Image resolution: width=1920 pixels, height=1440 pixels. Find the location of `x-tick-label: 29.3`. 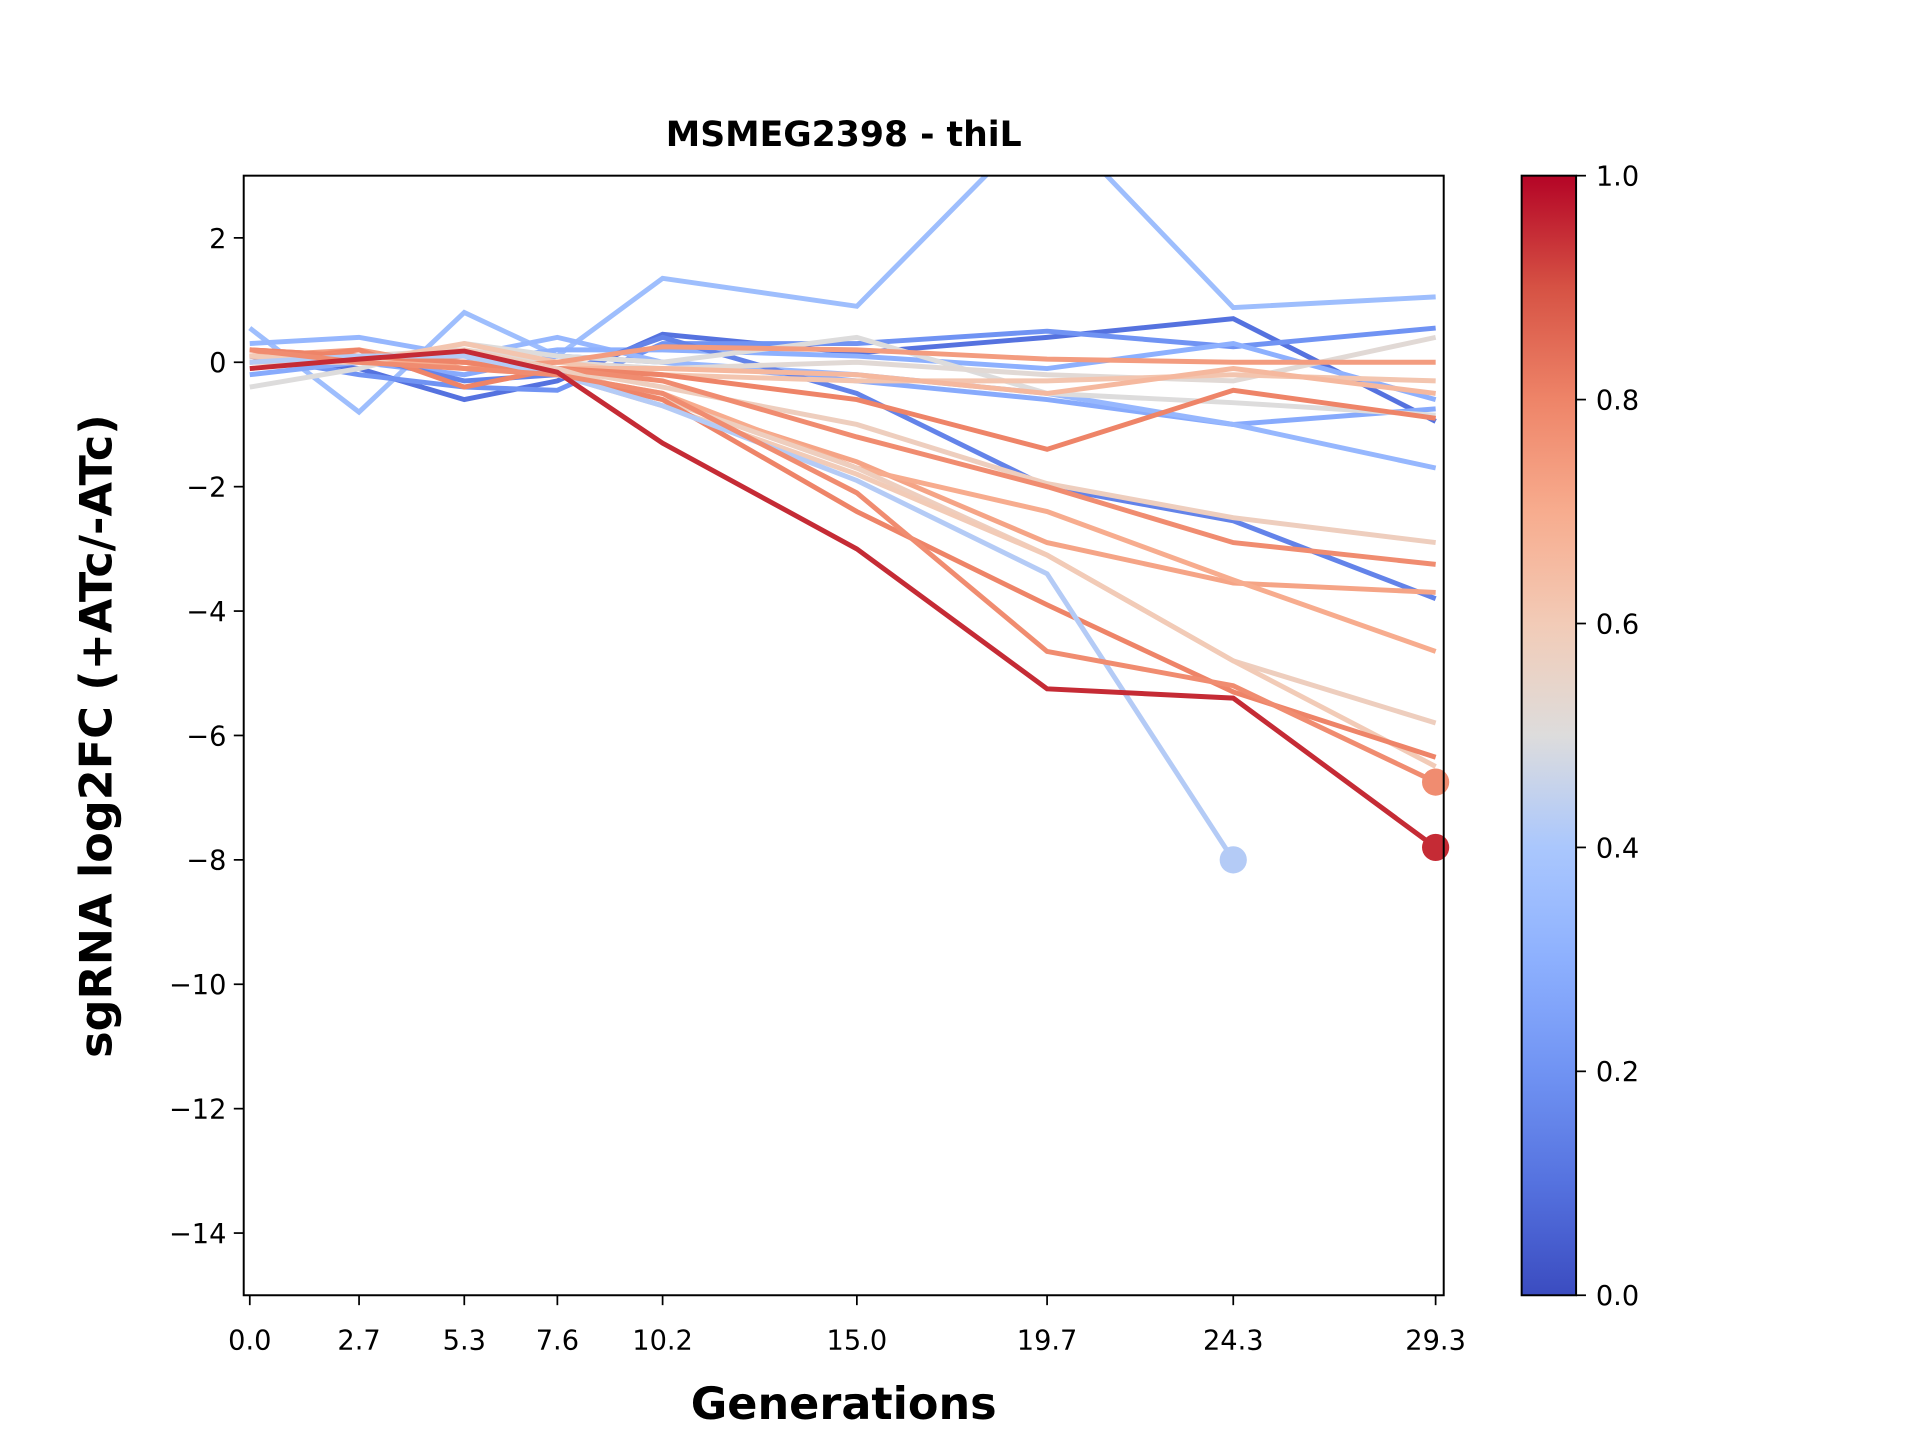

x-tick-label: 29.3 is located at coordinates (1435, 1341).